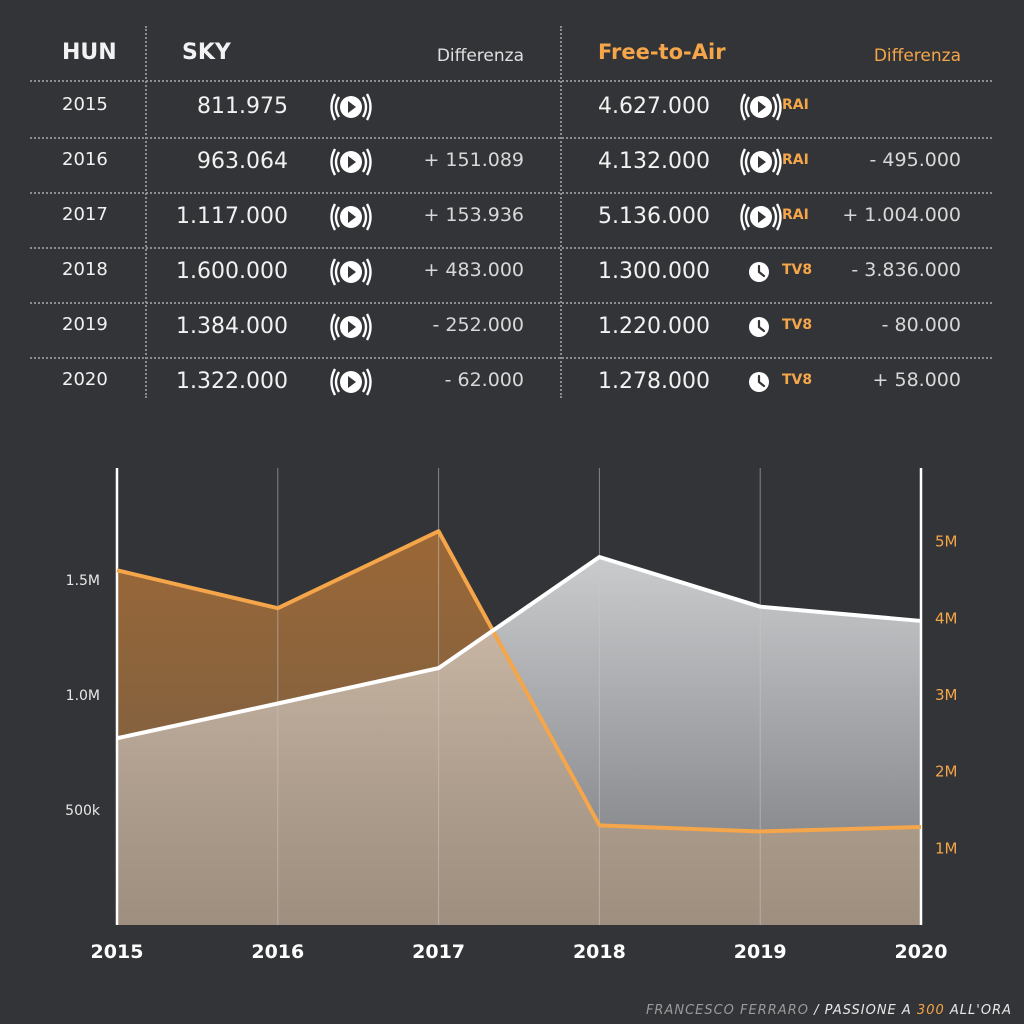 The width and height of the screenshot is (1024, 1024). Describe the element at coordinates (946, 848) in the screenshot. I see `right-tick-label: 1M` at that location.